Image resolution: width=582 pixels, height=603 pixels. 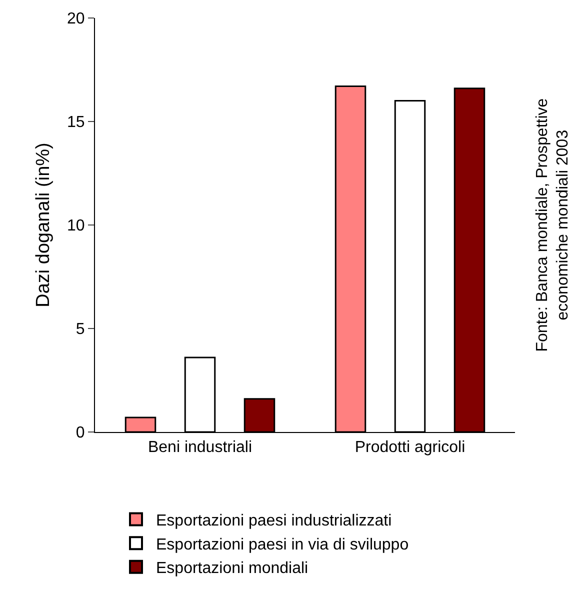 What do you see at coordinates (282, 545) in the screenshot?
I see `legend-label: Esportazioni paesi in via di sviluppo` at bounding box center [282, 545].